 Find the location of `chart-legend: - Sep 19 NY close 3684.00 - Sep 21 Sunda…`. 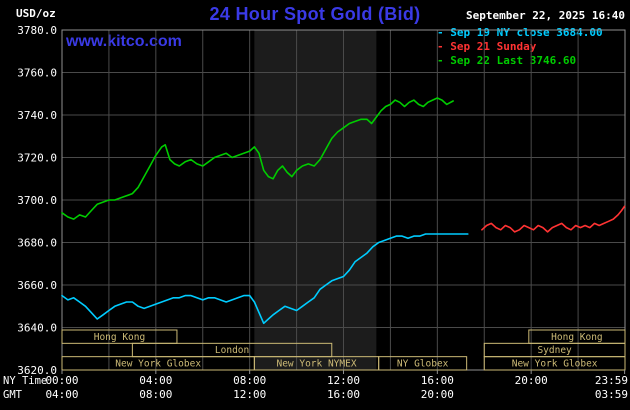

chart-legend: - Sep 19 NY close 3684.00 - Sep 21 Sunda… is located at coordinates (520, 47).